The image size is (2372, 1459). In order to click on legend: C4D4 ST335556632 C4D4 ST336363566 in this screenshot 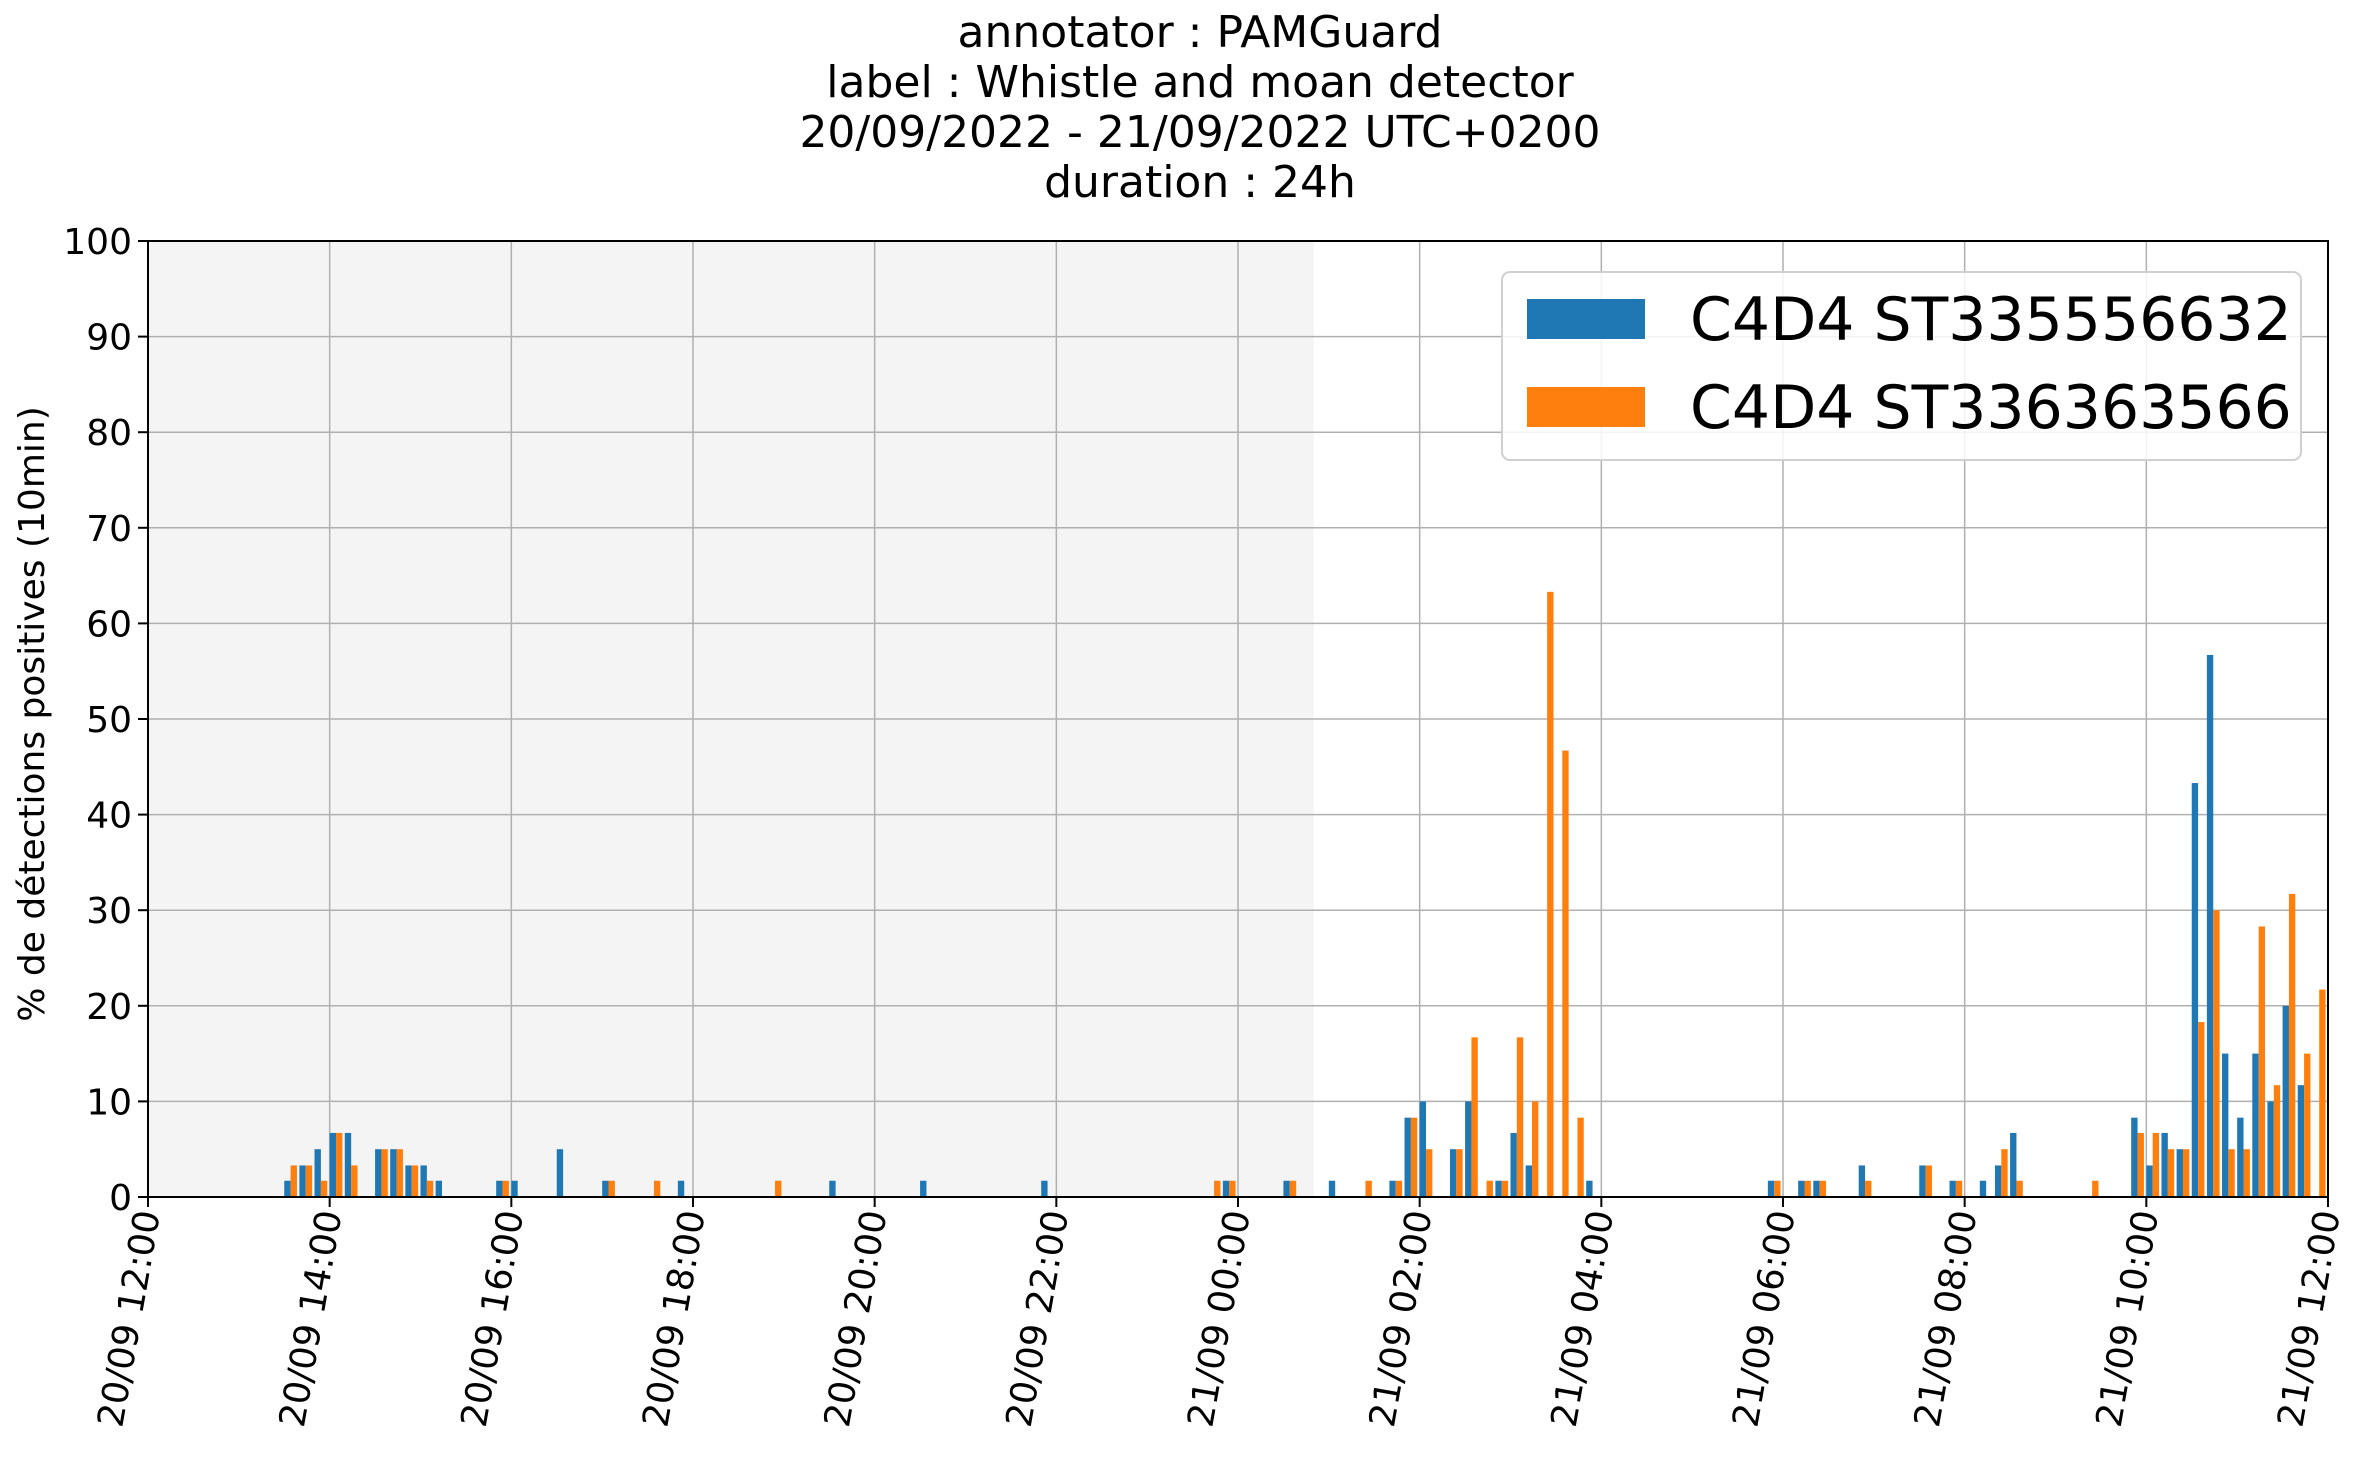, I will do `click(1901, 366)`.